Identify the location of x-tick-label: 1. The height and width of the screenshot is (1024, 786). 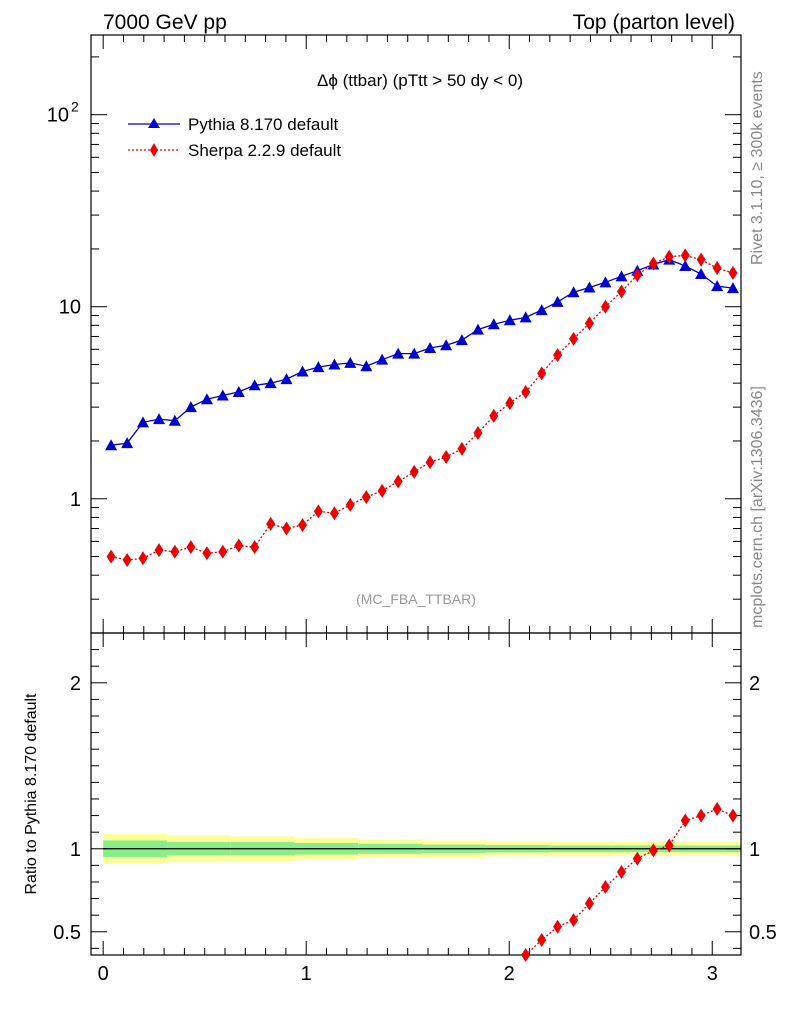
(306, 974).